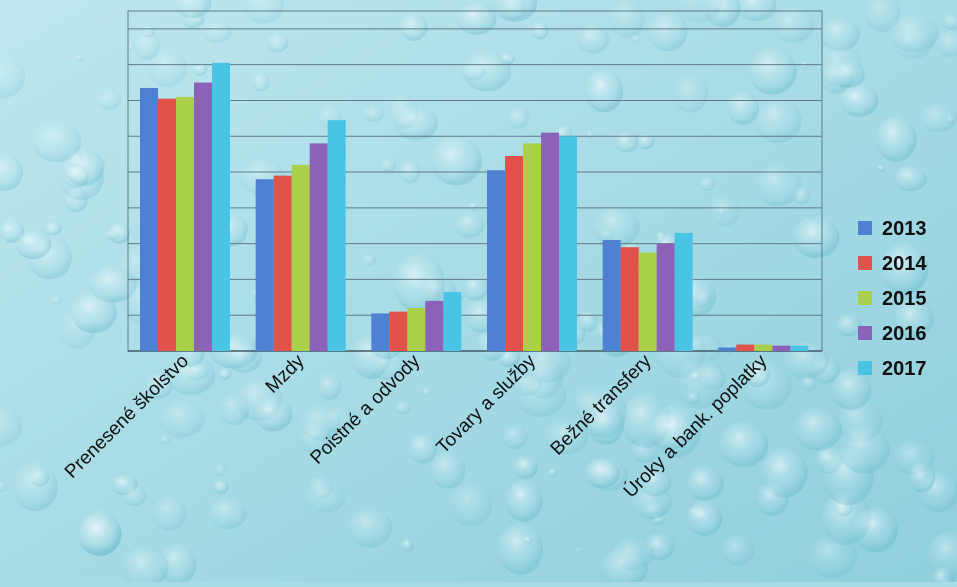  I want to click on legend-label: 2014, so click(904, 264).